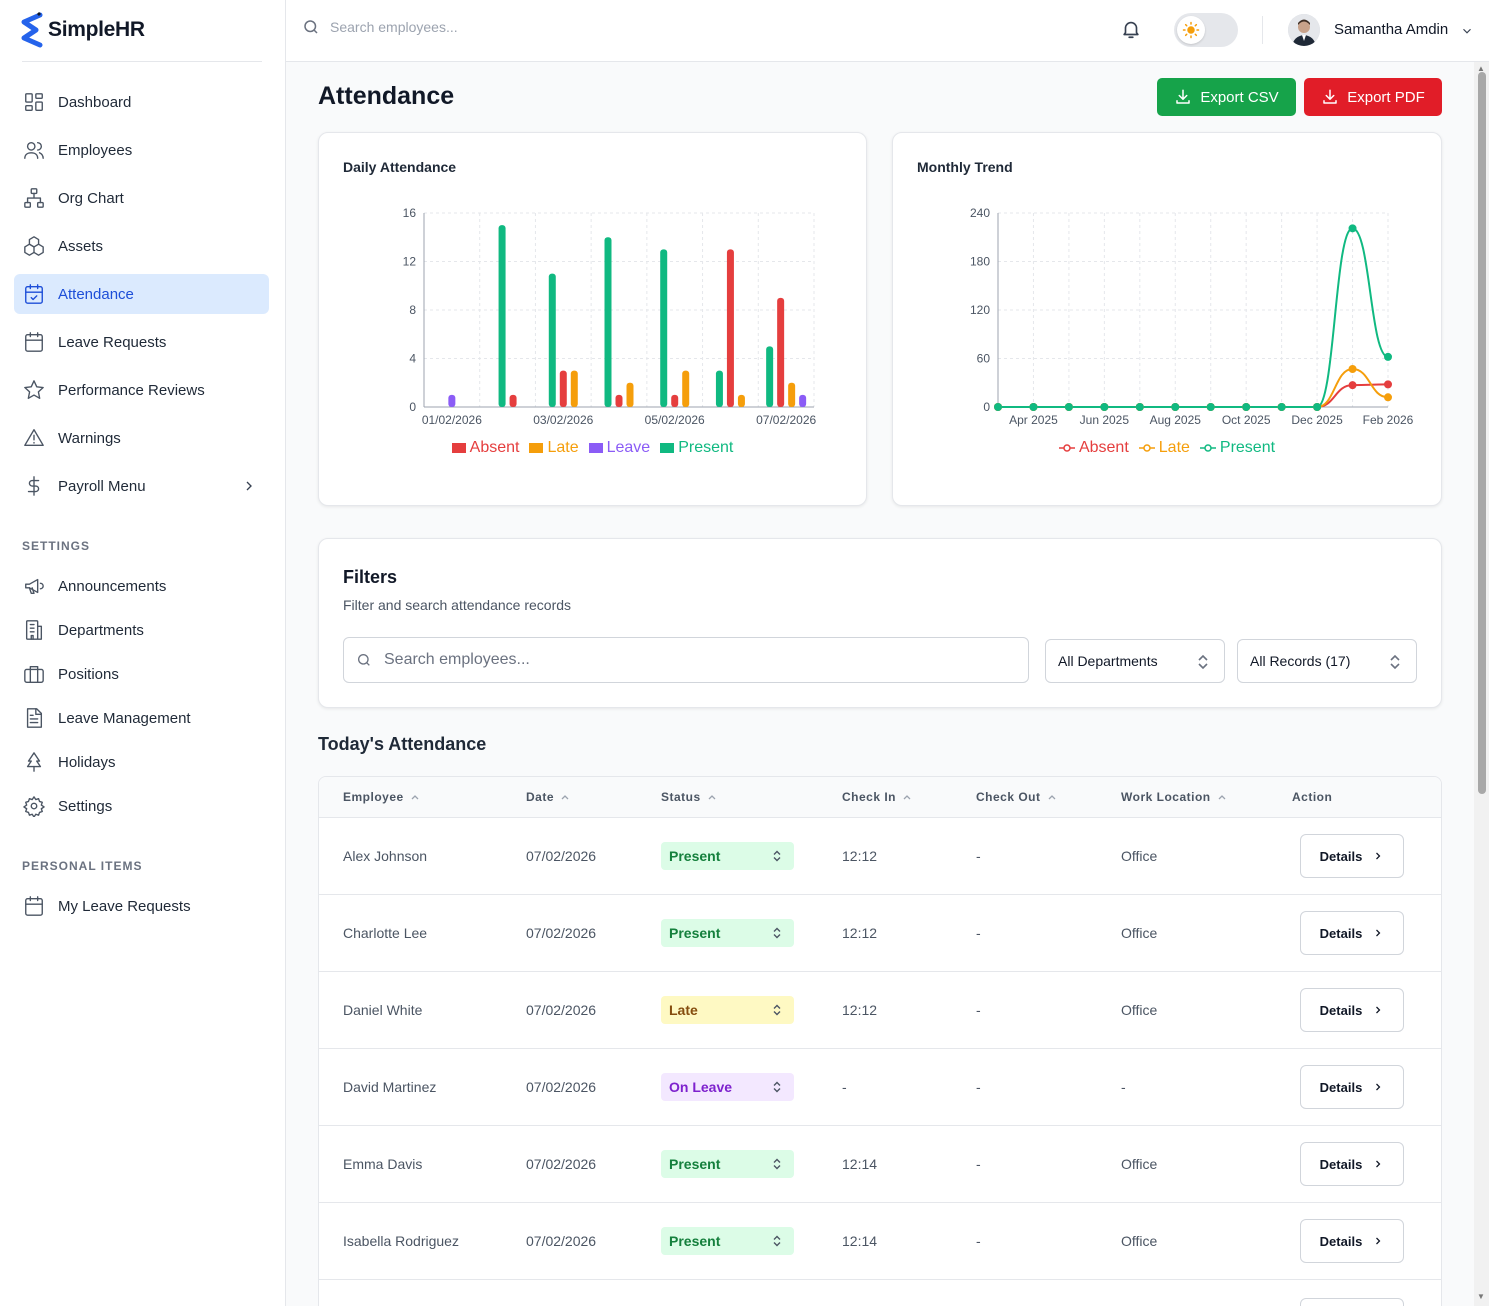  I want to click on column-header-date: Date, so click(548, 797).